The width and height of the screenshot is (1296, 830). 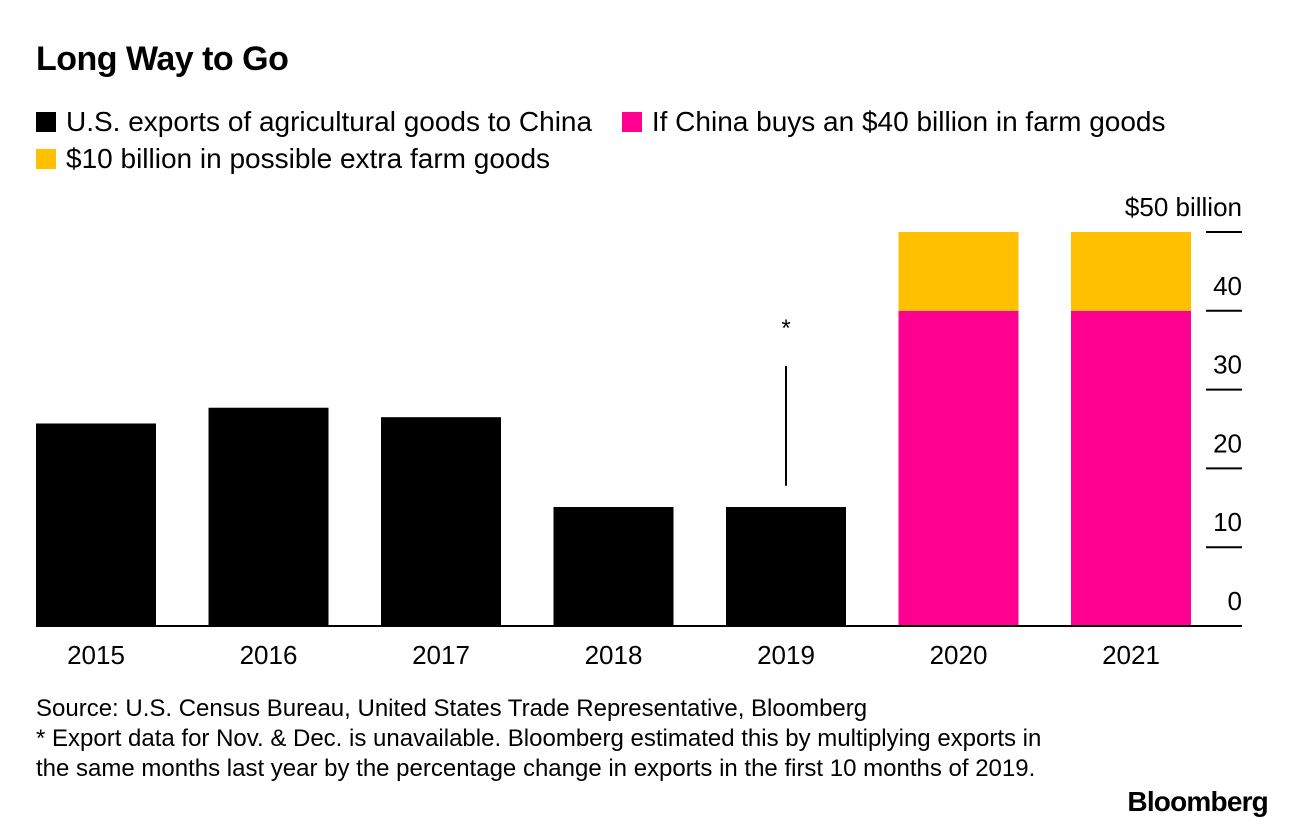 I want to click on legend-label-10-billion: $10 billion in possible extra farm goods, so click(x=308, y=158).